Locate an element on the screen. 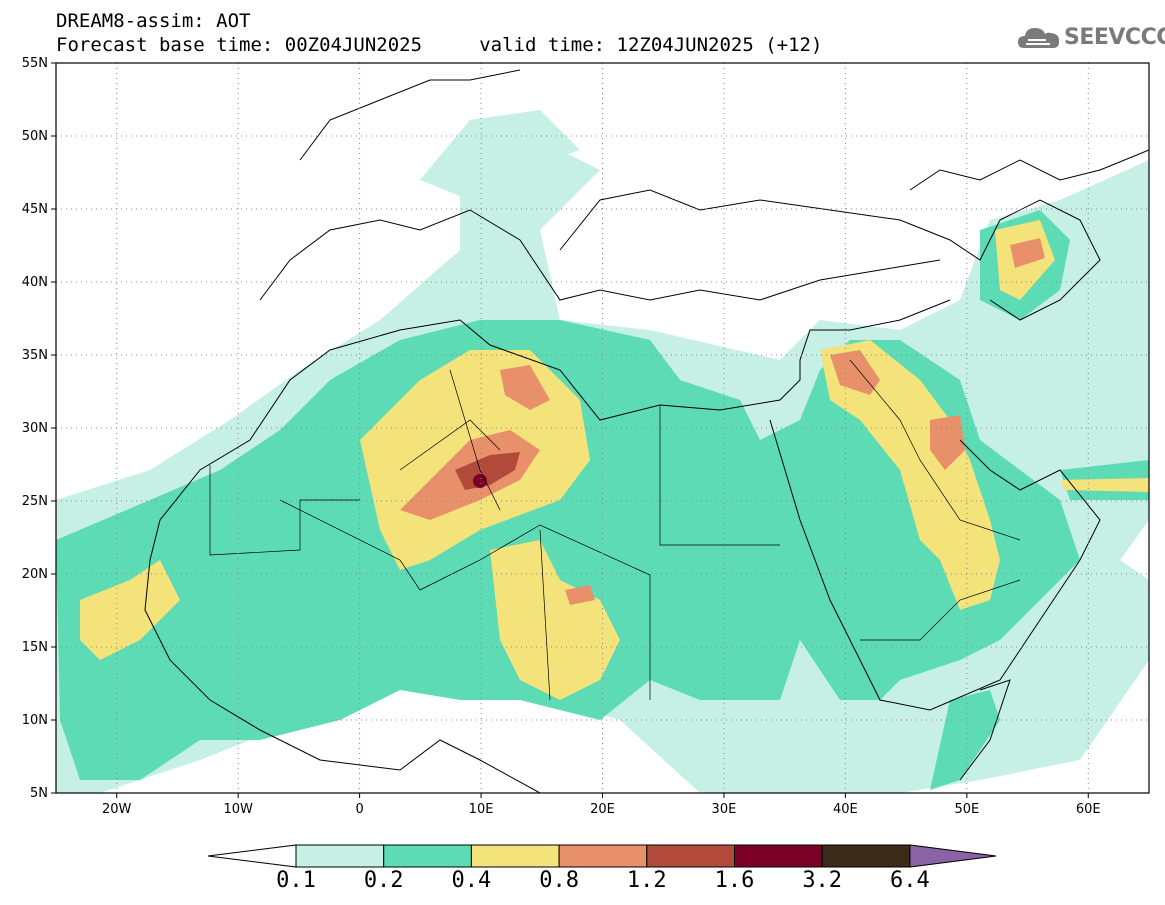 The width and height of the screenshot is (1165, 905). lon-label: 30E is located at coordinates (724, 809).